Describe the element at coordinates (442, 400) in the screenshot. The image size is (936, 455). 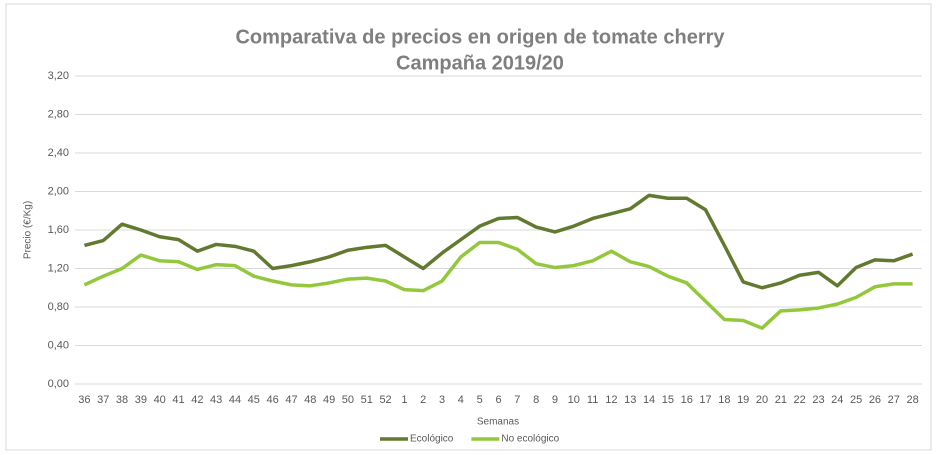
I see `x-tick-label: 3` at that location.